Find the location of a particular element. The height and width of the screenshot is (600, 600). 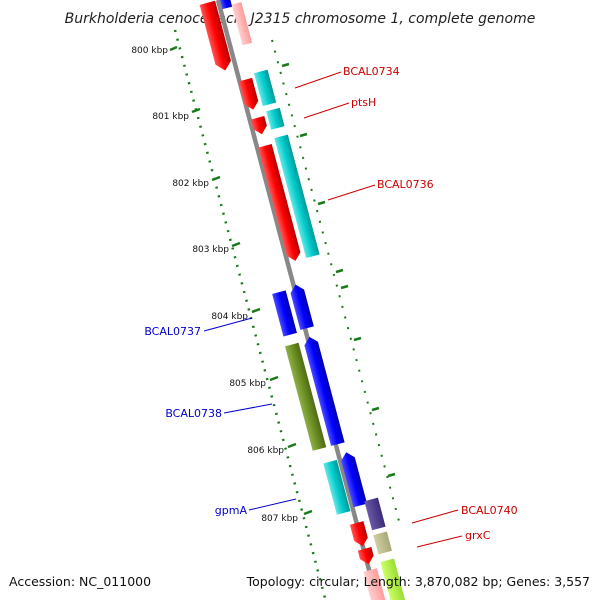

gene-label-bcal0737: BCAL0737 is located at coordinates (172, 331).